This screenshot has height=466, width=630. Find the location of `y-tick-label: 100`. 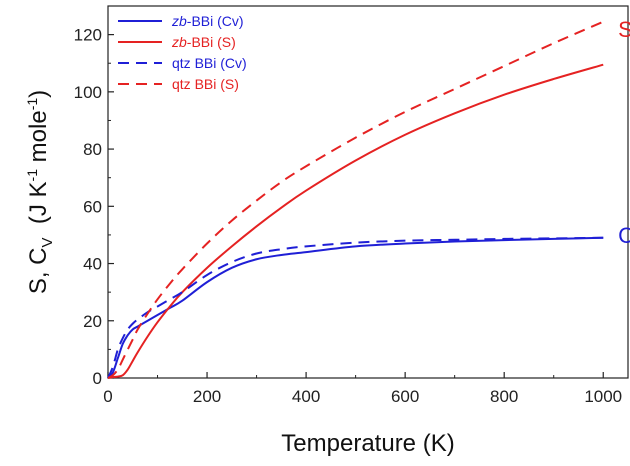

y-tick-label: 100 is located at coordinates (88, 92).